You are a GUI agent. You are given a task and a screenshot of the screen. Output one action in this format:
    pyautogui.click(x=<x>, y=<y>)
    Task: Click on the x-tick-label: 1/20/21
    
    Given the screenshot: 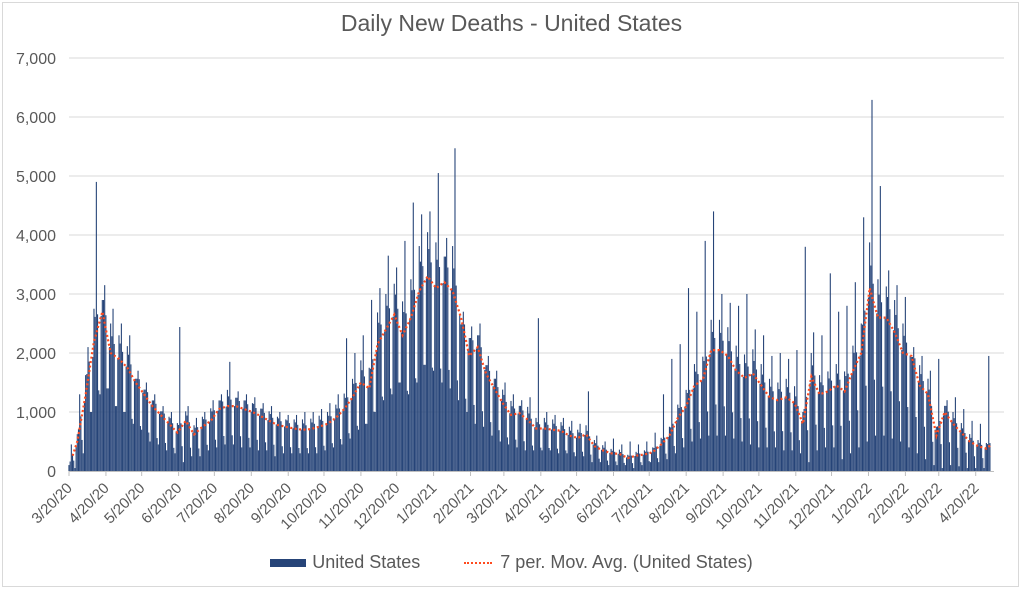 What is the action you would take?
    pyautogui.click(x=416, y=503)
    